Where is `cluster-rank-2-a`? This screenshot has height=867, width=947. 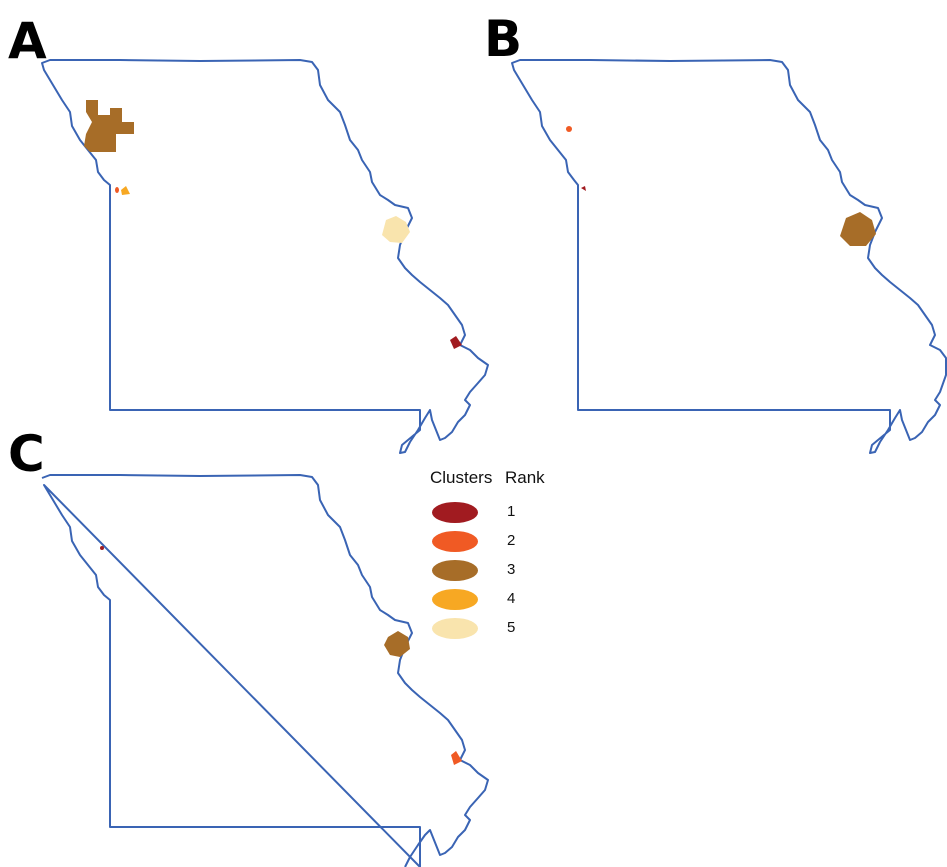 cluster-rank-2-a is located at coordinates (117, 190).